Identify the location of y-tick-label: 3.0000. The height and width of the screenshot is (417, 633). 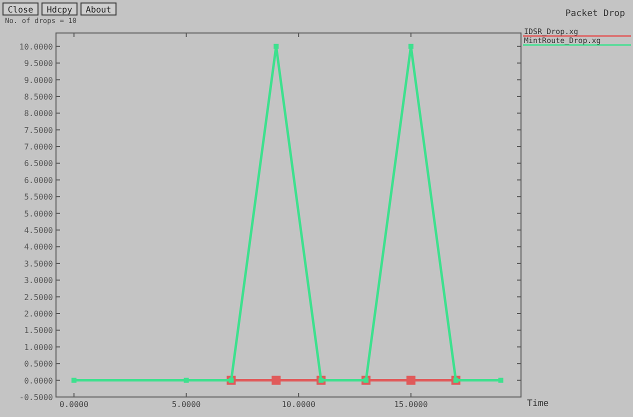
(39, 281).